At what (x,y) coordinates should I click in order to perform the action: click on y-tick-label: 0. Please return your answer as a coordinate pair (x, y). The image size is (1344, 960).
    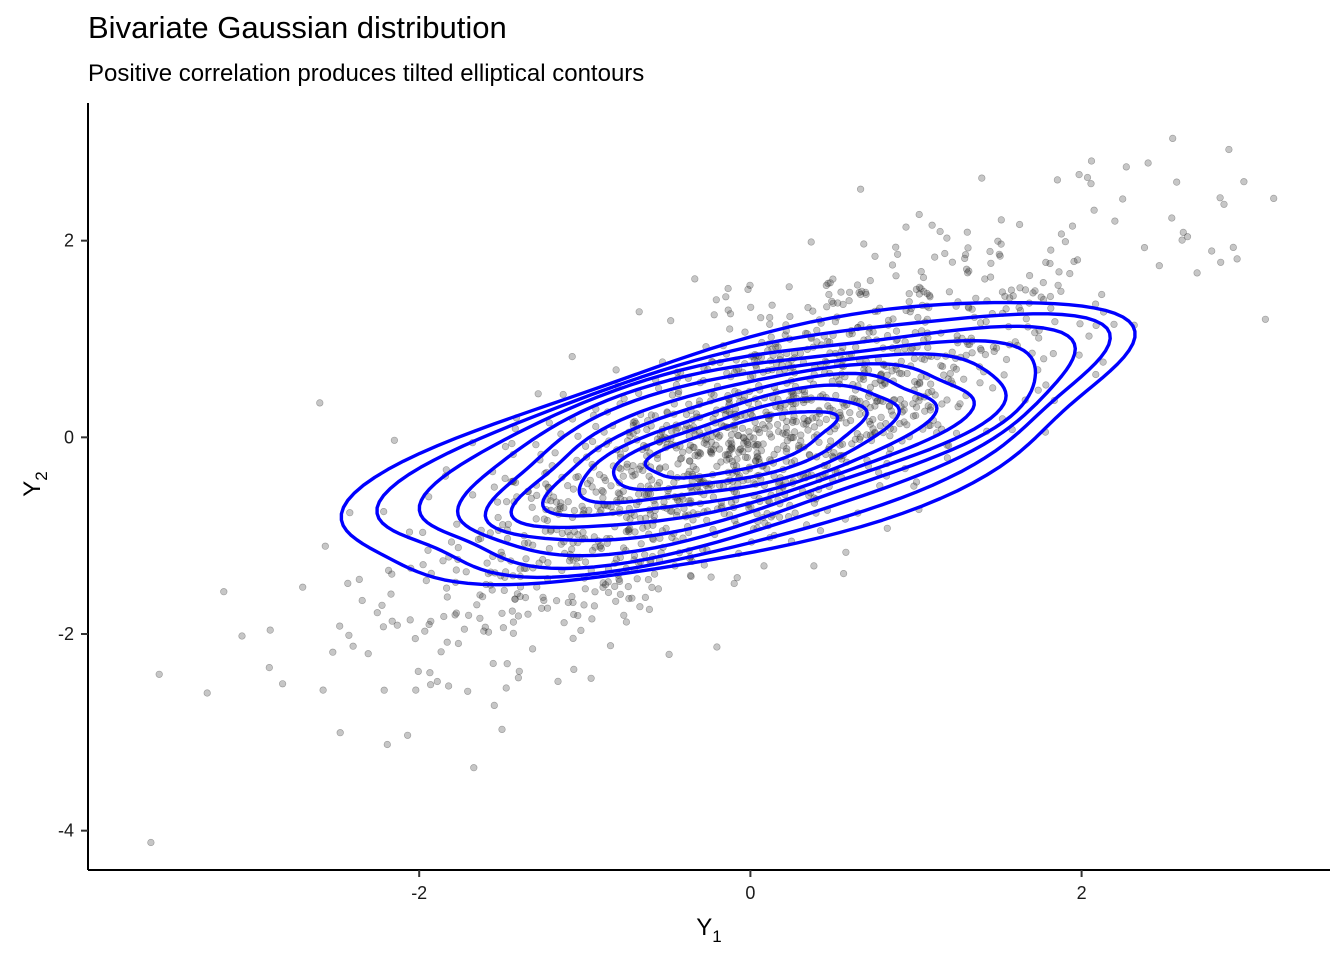
    Looking at the image, I should click on (69, 437).